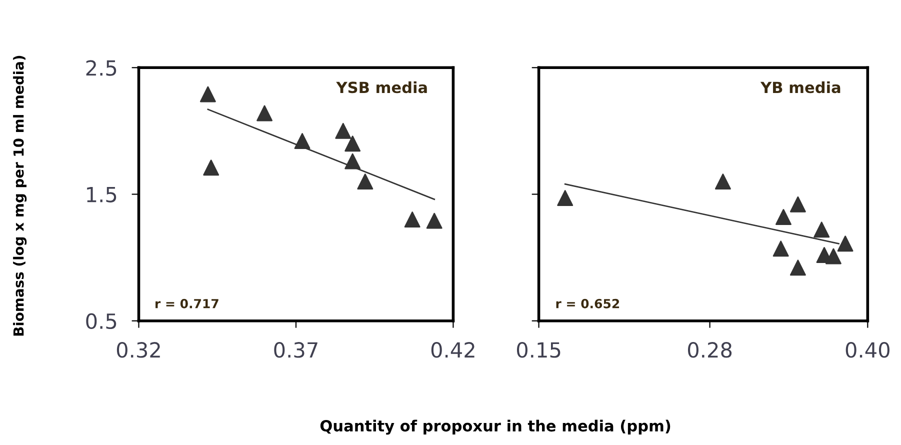  Describe the element at coordinates (588, 303) in the screenshot. I see `annotation: r = 0.652` at that location.